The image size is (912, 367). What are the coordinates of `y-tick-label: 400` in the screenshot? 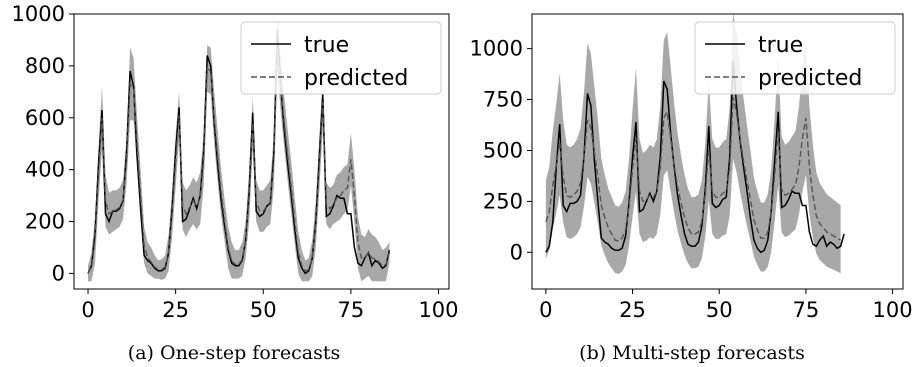 It's located at (45, 170).